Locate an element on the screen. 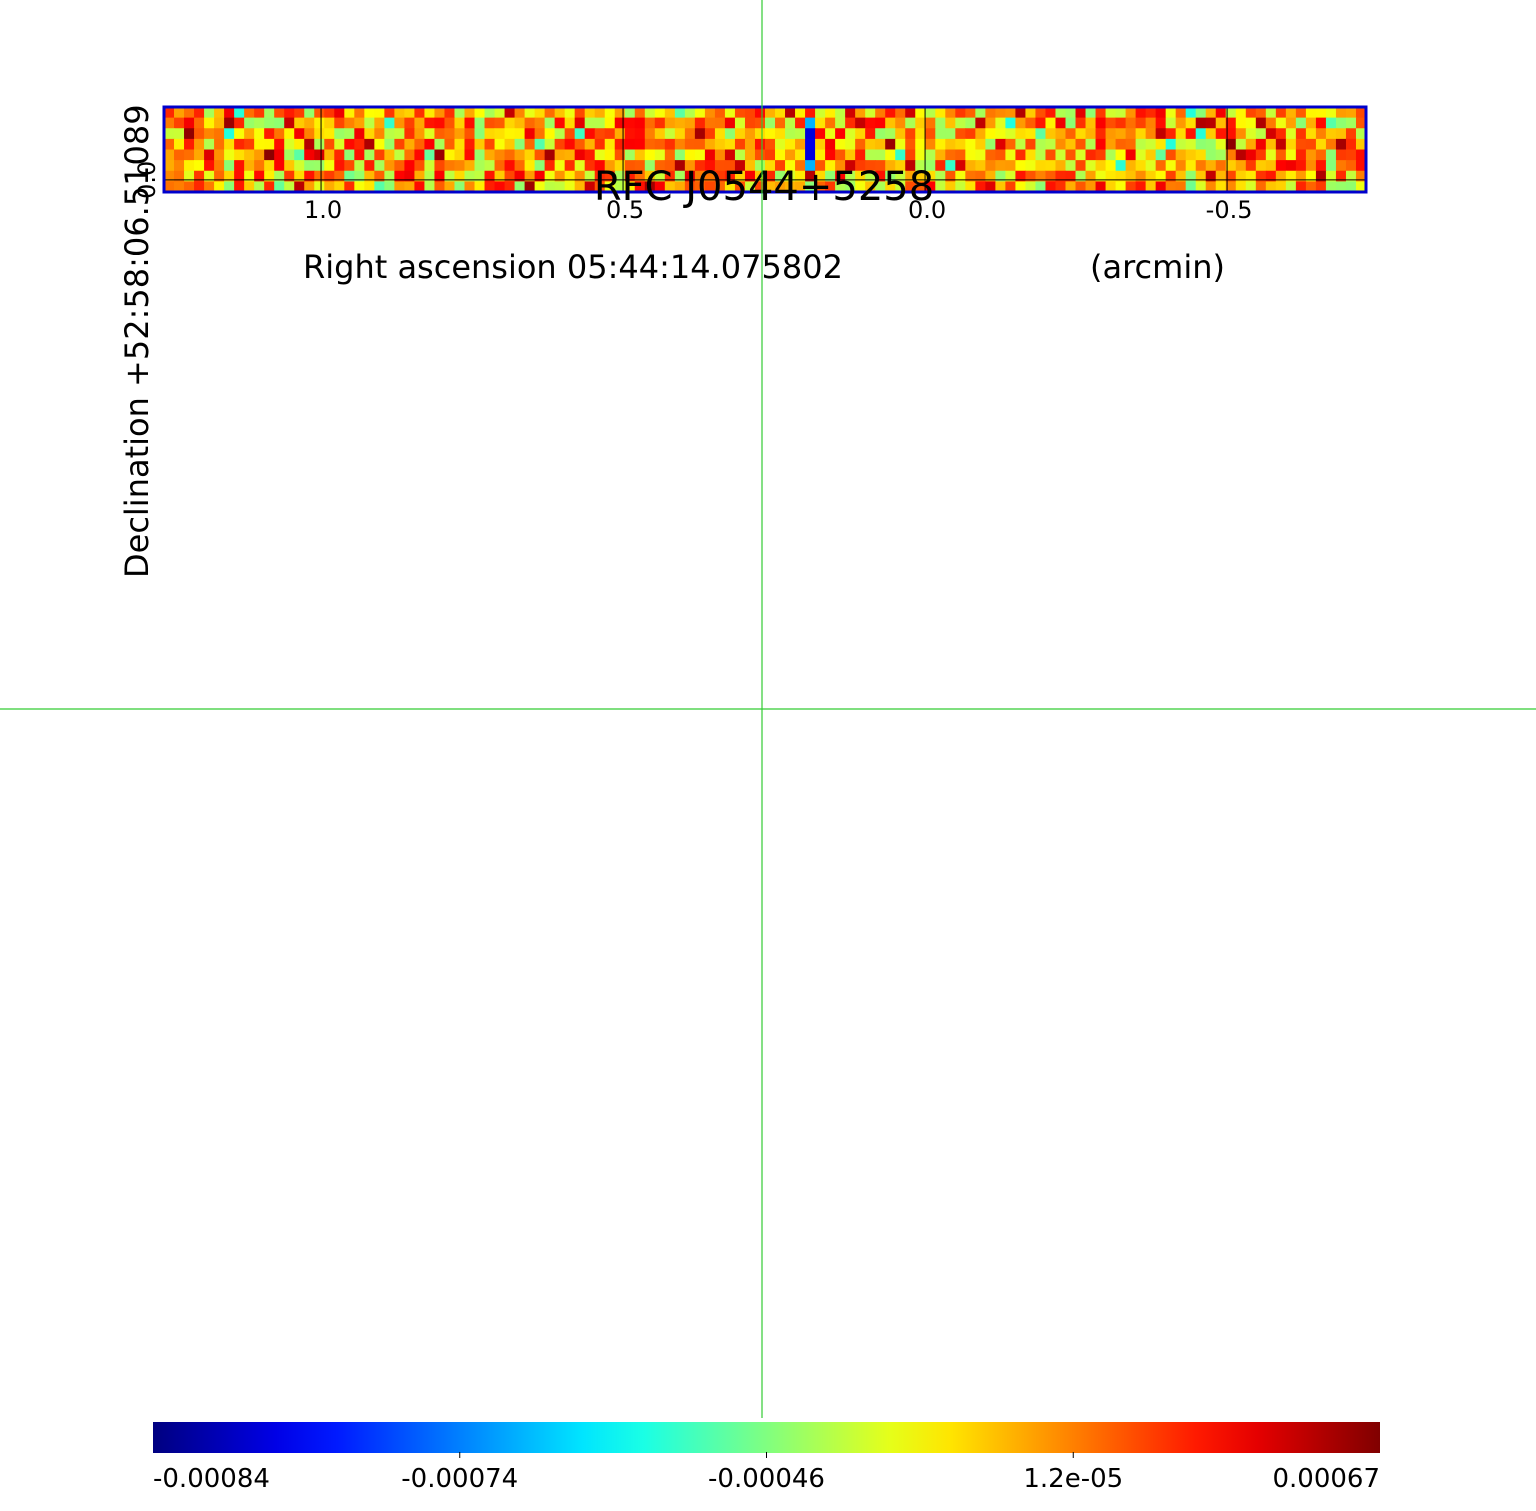 Image resolution: width=1536 pixels, height=1511 pixels. colorbar-tick-label: -0.00046 is located at coordinates (766, 1479).